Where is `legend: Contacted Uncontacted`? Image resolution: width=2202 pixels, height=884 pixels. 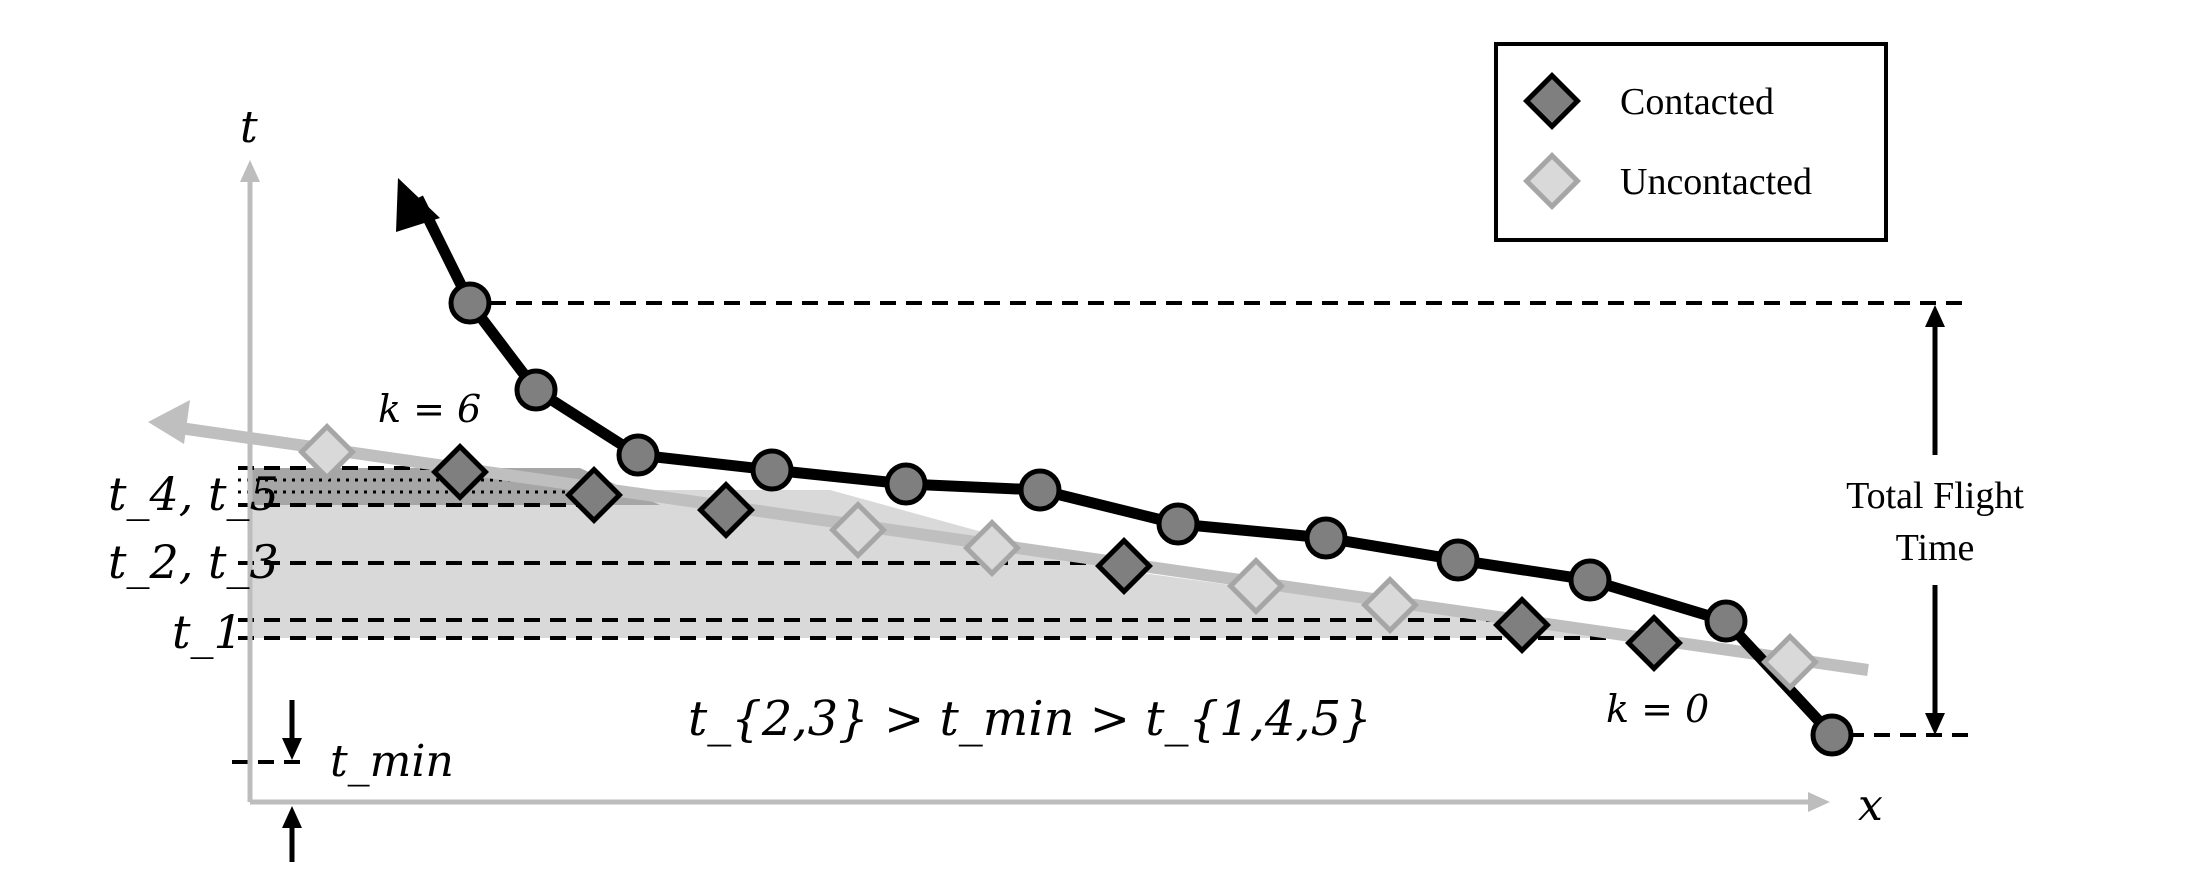
legend: Contacted Uncontacted is located at coordinates (1691, 142).